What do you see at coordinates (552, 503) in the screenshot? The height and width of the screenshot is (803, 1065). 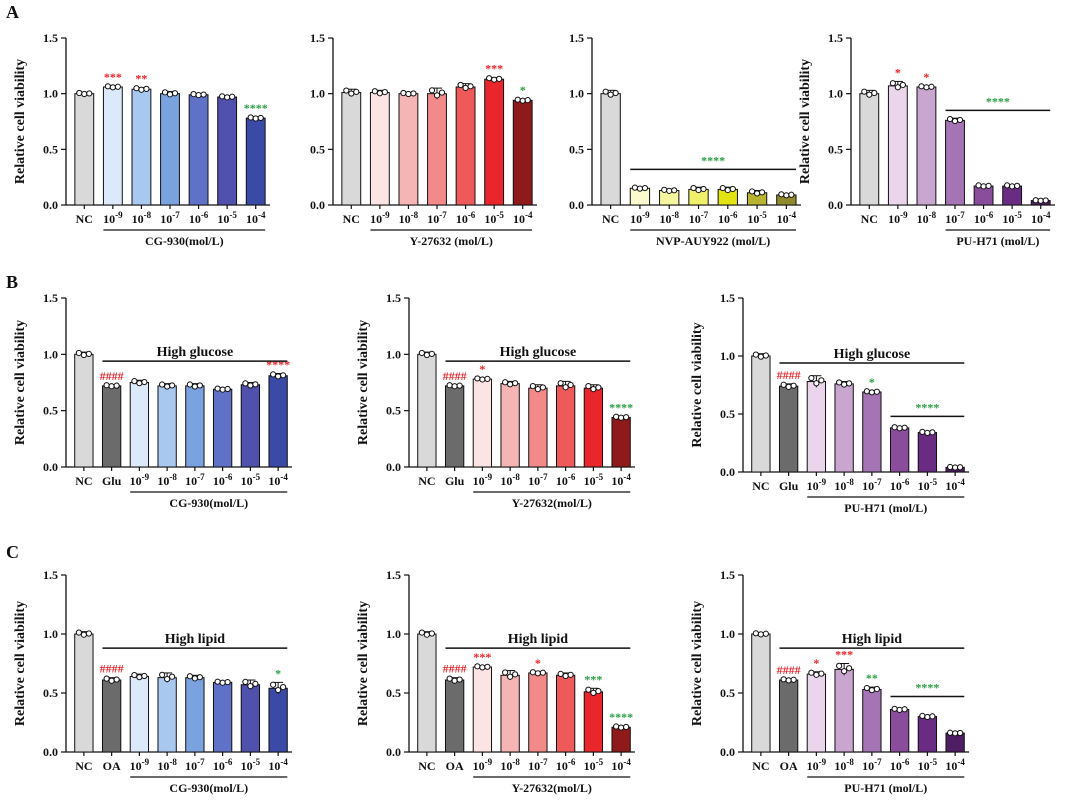 I see `x-group-label: Y-27632(mol/L)` at bounding box center [552, 503].